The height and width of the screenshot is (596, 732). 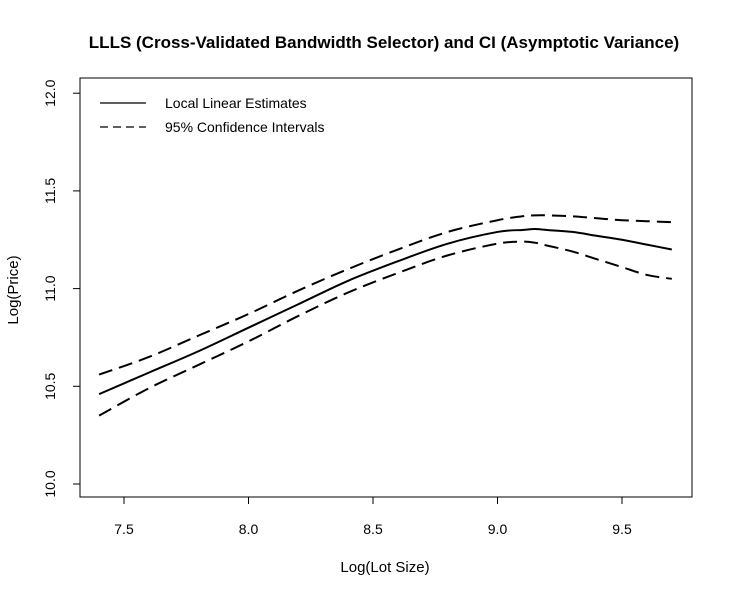 What do you see at coordinates (50, 191) in the screenshot?
I see `y-tick-label: 11.5` at bounding box center [50, 191].